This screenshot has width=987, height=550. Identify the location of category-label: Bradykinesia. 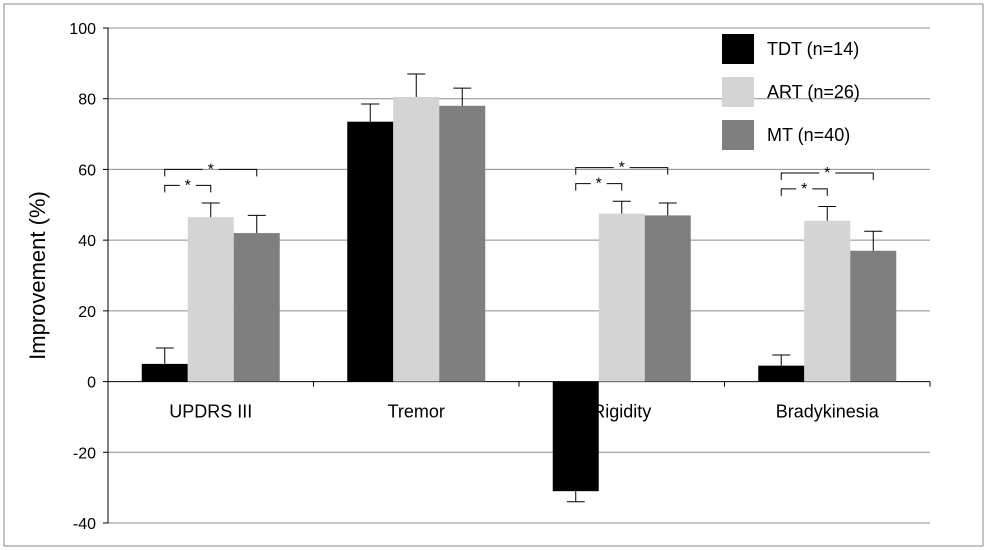
(828, 412).